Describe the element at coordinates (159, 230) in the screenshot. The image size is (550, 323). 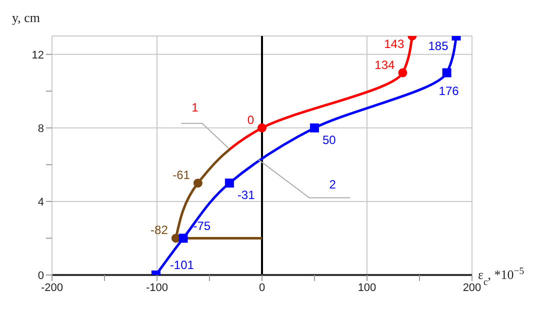
I see `annotation: -82` at that location.